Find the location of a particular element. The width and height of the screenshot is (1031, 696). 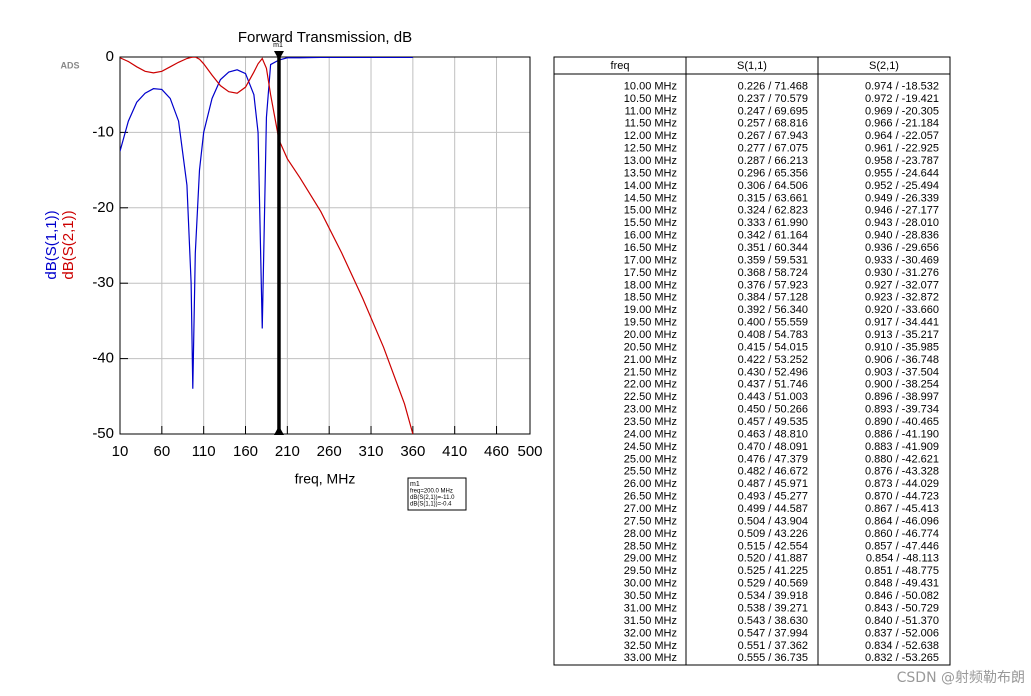

table-cell: 21.50 MHz is located at coordinates (650, 372).